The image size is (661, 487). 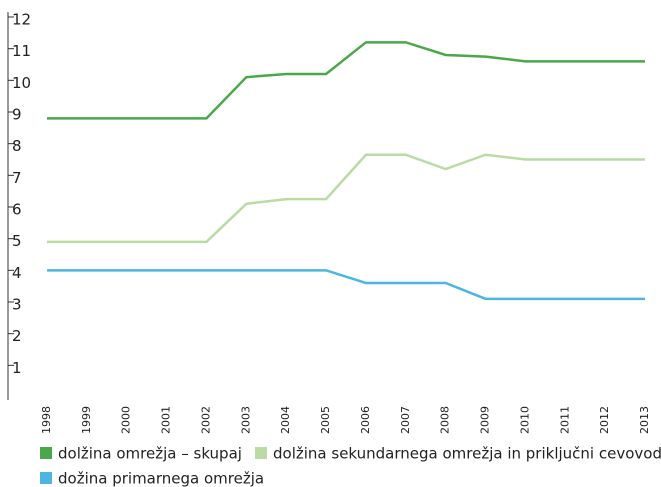 What do you see at coordinates (245, 420) in the screenshot?
I see `x-tick-label: 2003` at bounding box center [245, 420].